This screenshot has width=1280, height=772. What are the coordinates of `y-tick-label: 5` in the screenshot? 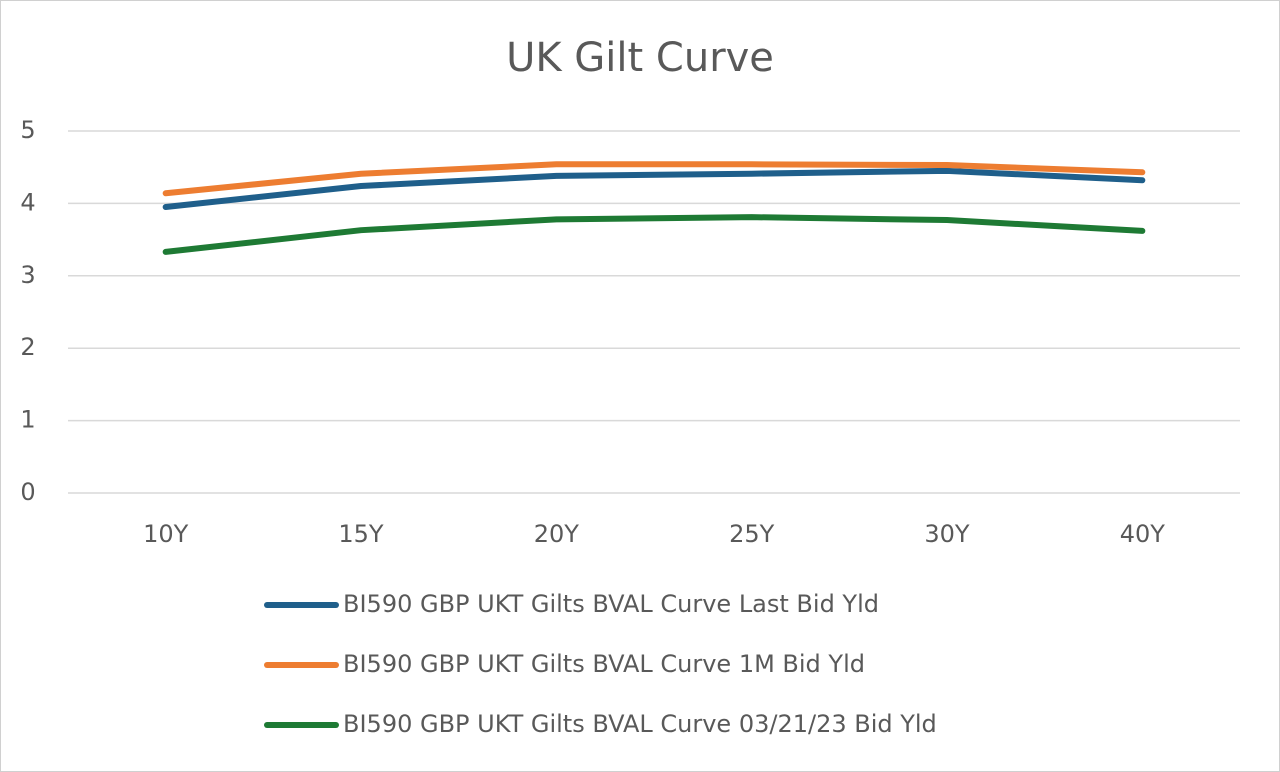 It's located at (27, 130).